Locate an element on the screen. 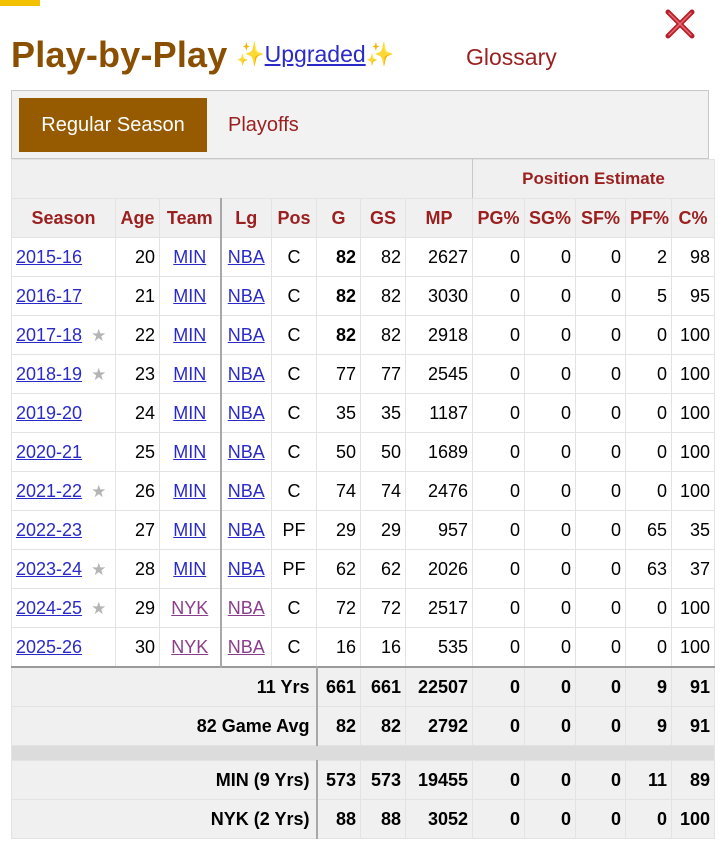 The image size is (720, 849). column-header: Age is located at coordinates (137, 218).